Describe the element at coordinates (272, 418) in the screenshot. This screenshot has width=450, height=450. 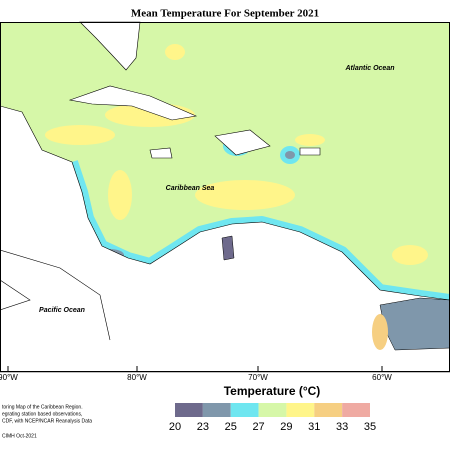
I see `legend: 20 23 25 27 29 31 33 35` at that location.